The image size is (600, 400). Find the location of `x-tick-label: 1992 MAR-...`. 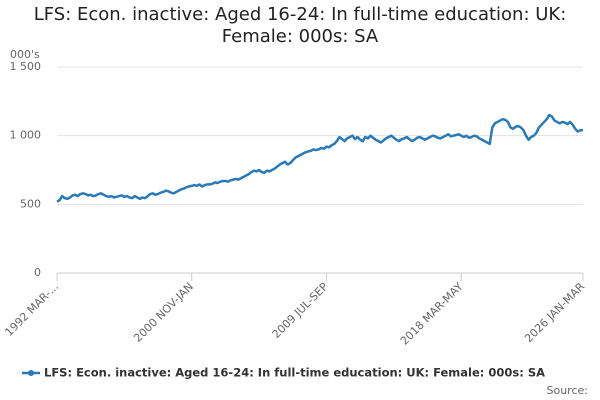

x-tick-label: 1992 MAR-... is located at coordinates (31, 309).